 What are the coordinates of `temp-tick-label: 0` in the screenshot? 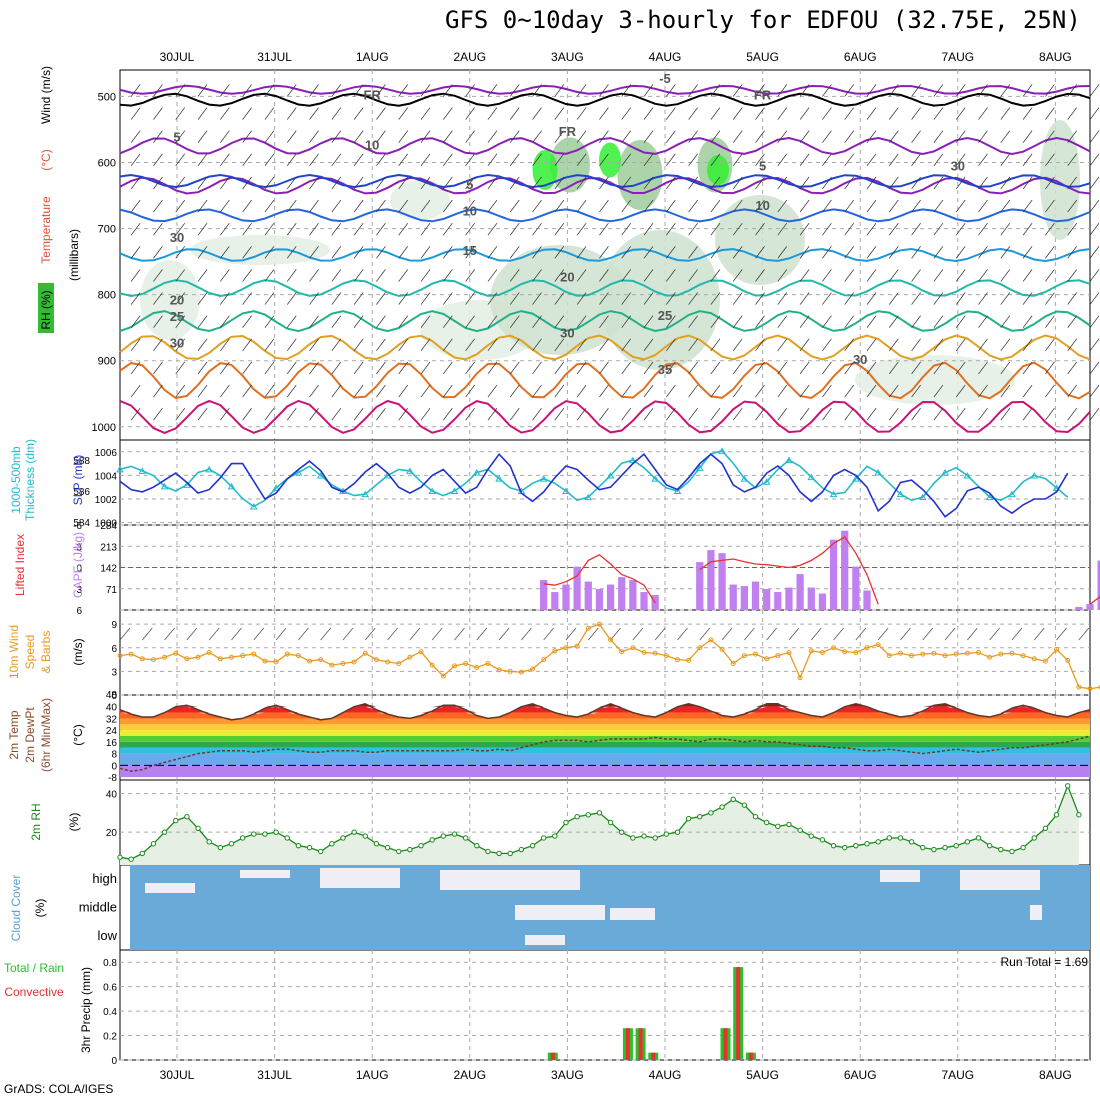 It's located at (114, 766).